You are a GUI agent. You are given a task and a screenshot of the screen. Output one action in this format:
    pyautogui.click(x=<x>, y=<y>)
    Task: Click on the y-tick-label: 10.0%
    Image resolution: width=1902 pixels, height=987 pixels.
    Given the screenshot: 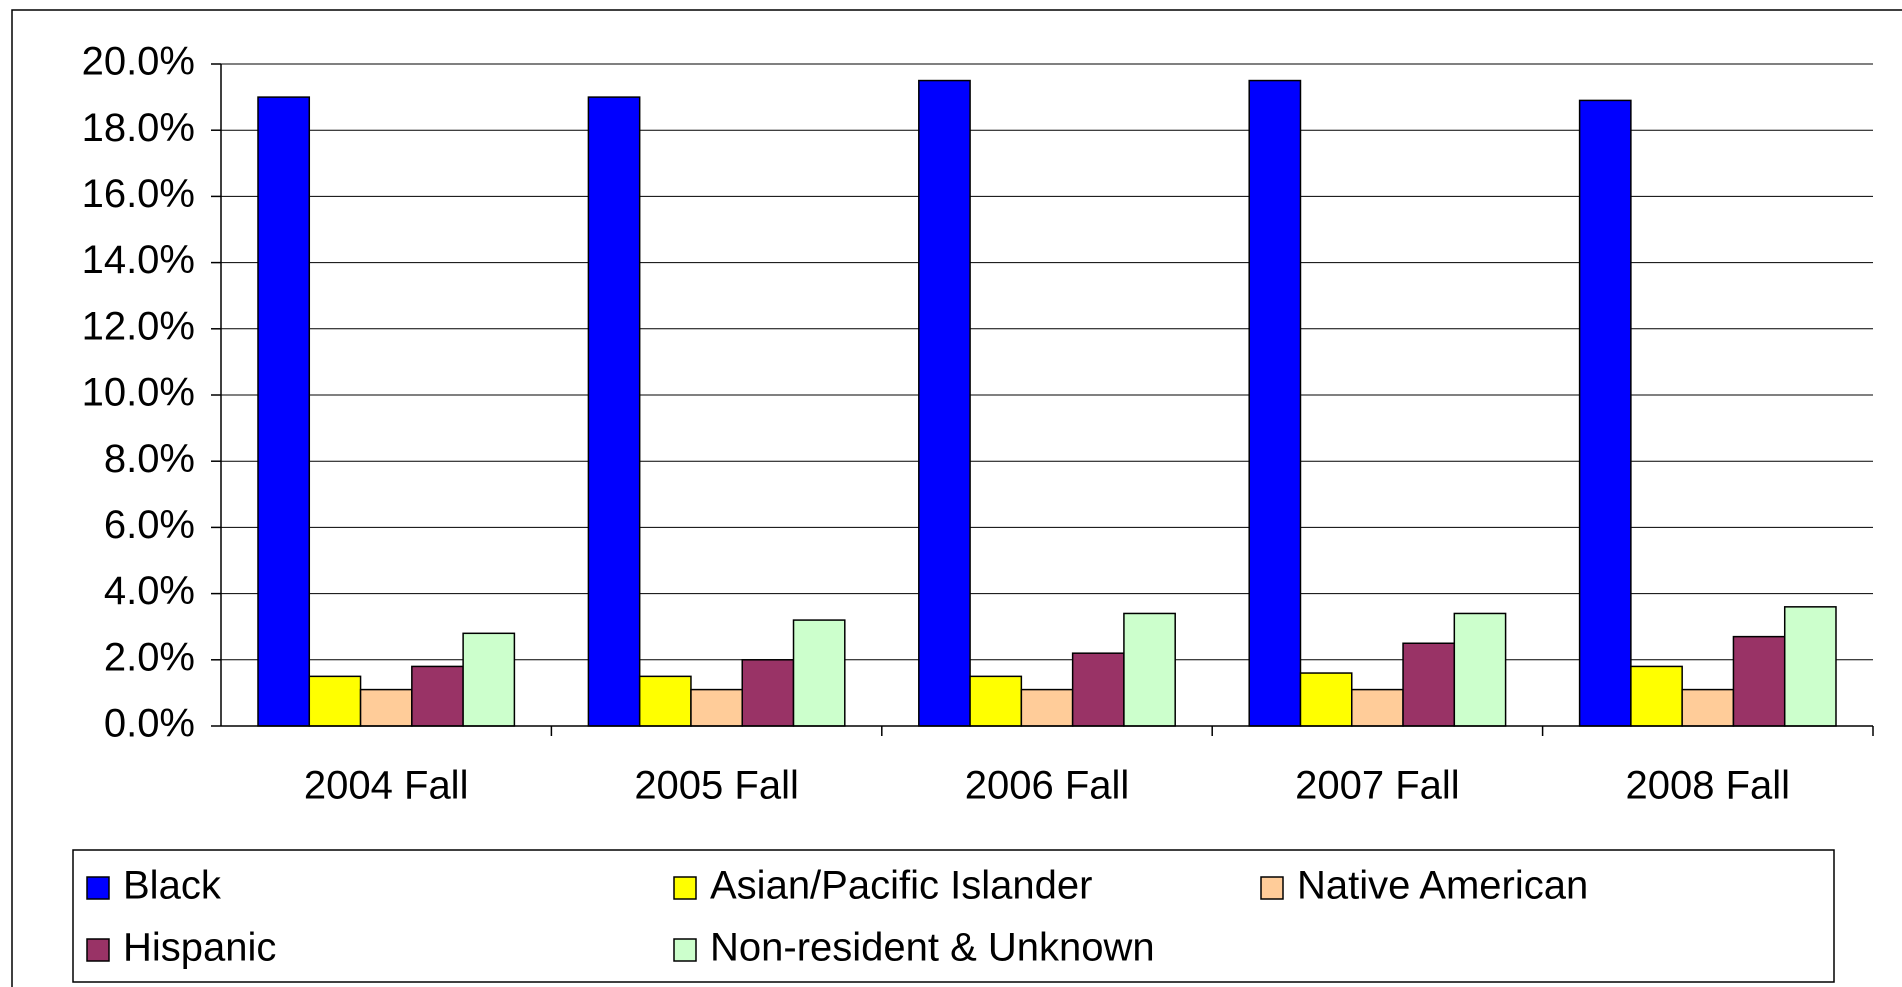 What is the action you would take?
    pyautogui.click(x=138, y=393)
    